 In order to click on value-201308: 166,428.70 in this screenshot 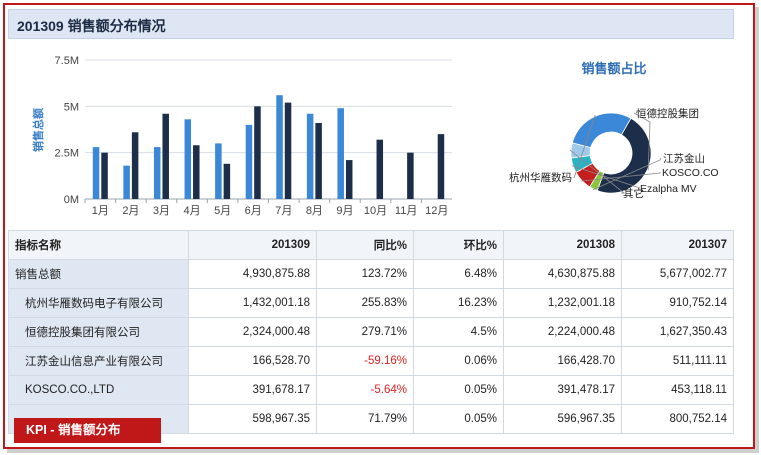, I will do `click(562, 361)`.